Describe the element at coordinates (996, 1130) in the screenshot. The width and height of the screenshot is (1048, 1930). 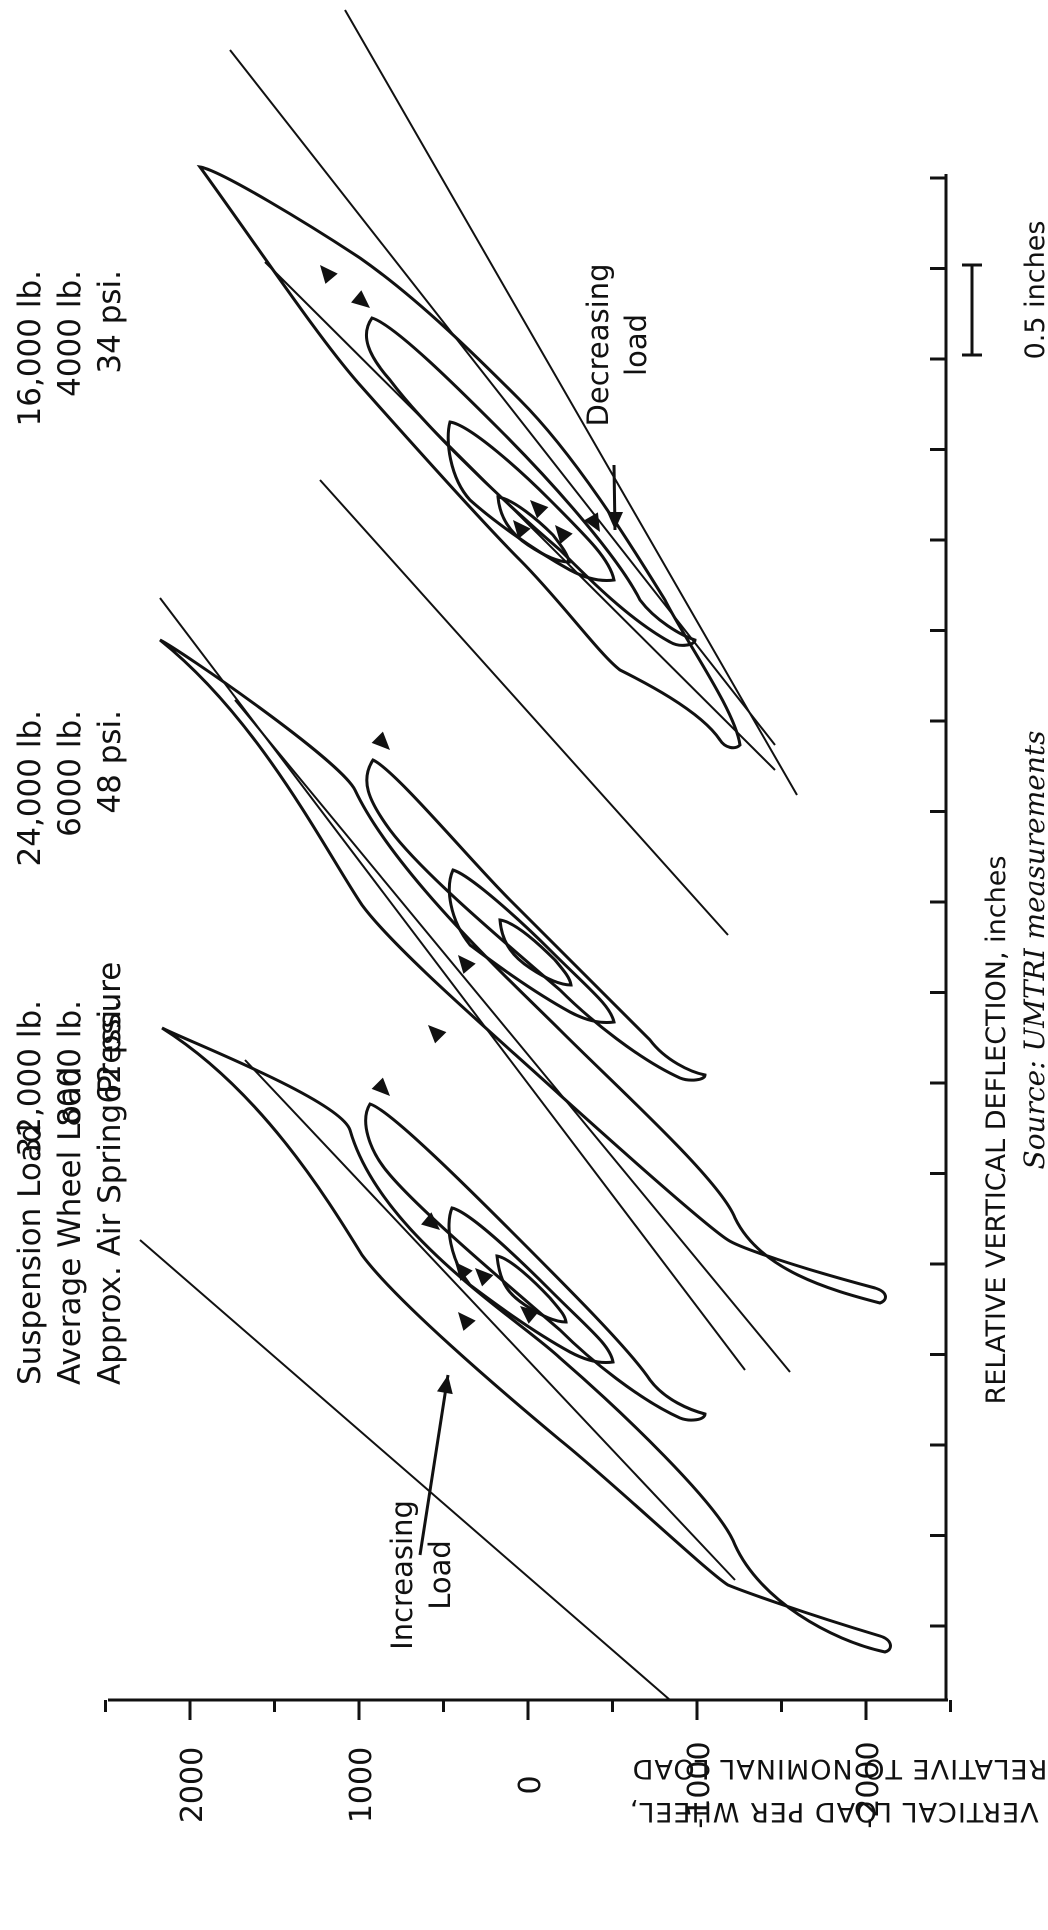
I see `x-axis-label: RELATIVE VERTICAL DEFLECTION, inches` at that location.